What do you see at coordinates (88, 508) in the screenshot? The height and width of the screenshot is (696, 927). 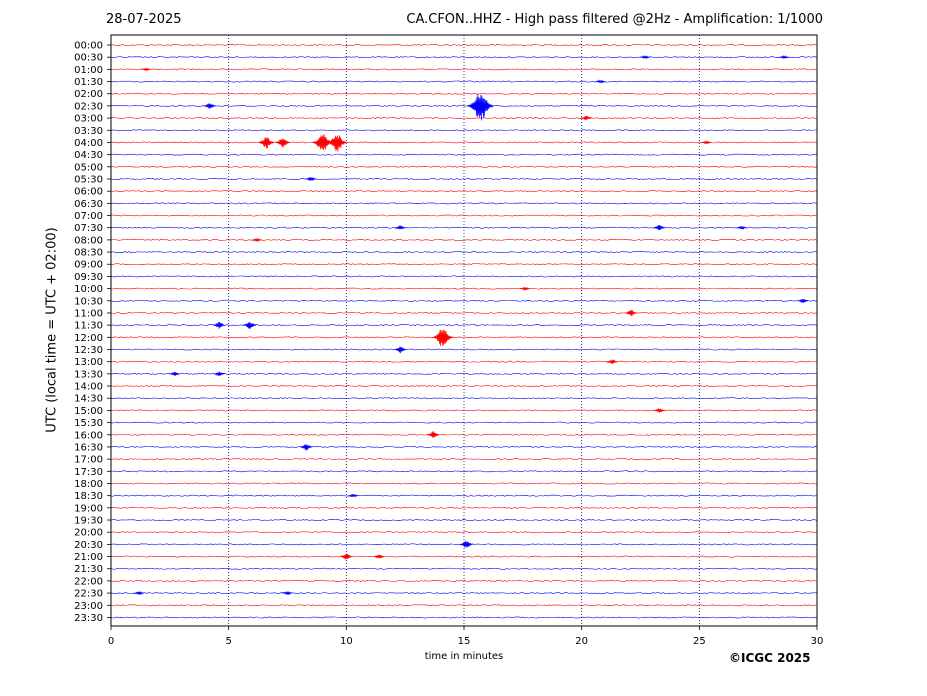 I see `y-tick-label: 19:00` at bounding box center [88, 508].